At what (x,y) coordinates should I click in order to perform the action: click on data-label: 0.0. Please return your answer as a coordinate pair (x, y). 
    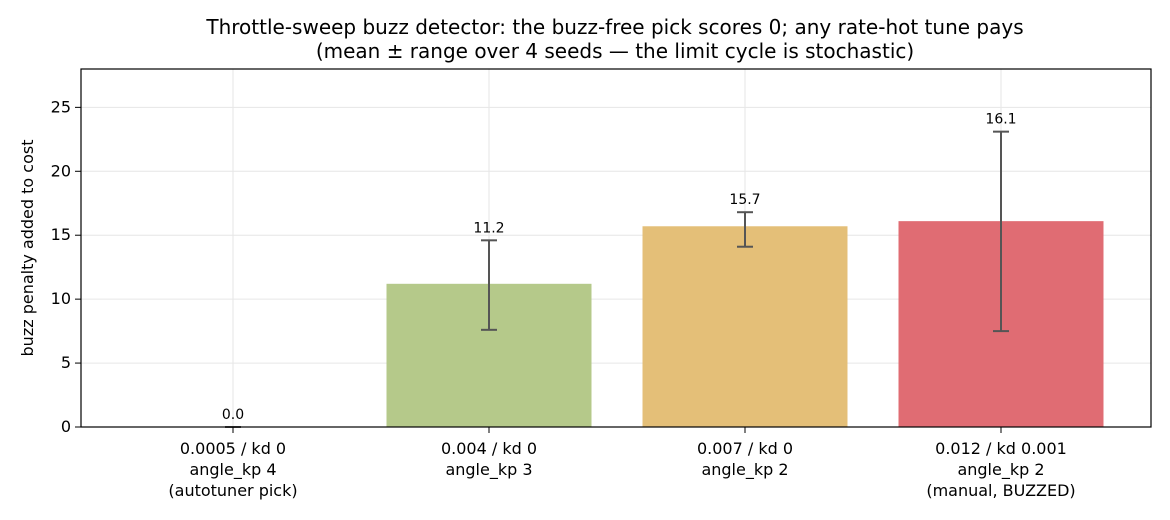
    Looking at the image, I should click on (233, 415).